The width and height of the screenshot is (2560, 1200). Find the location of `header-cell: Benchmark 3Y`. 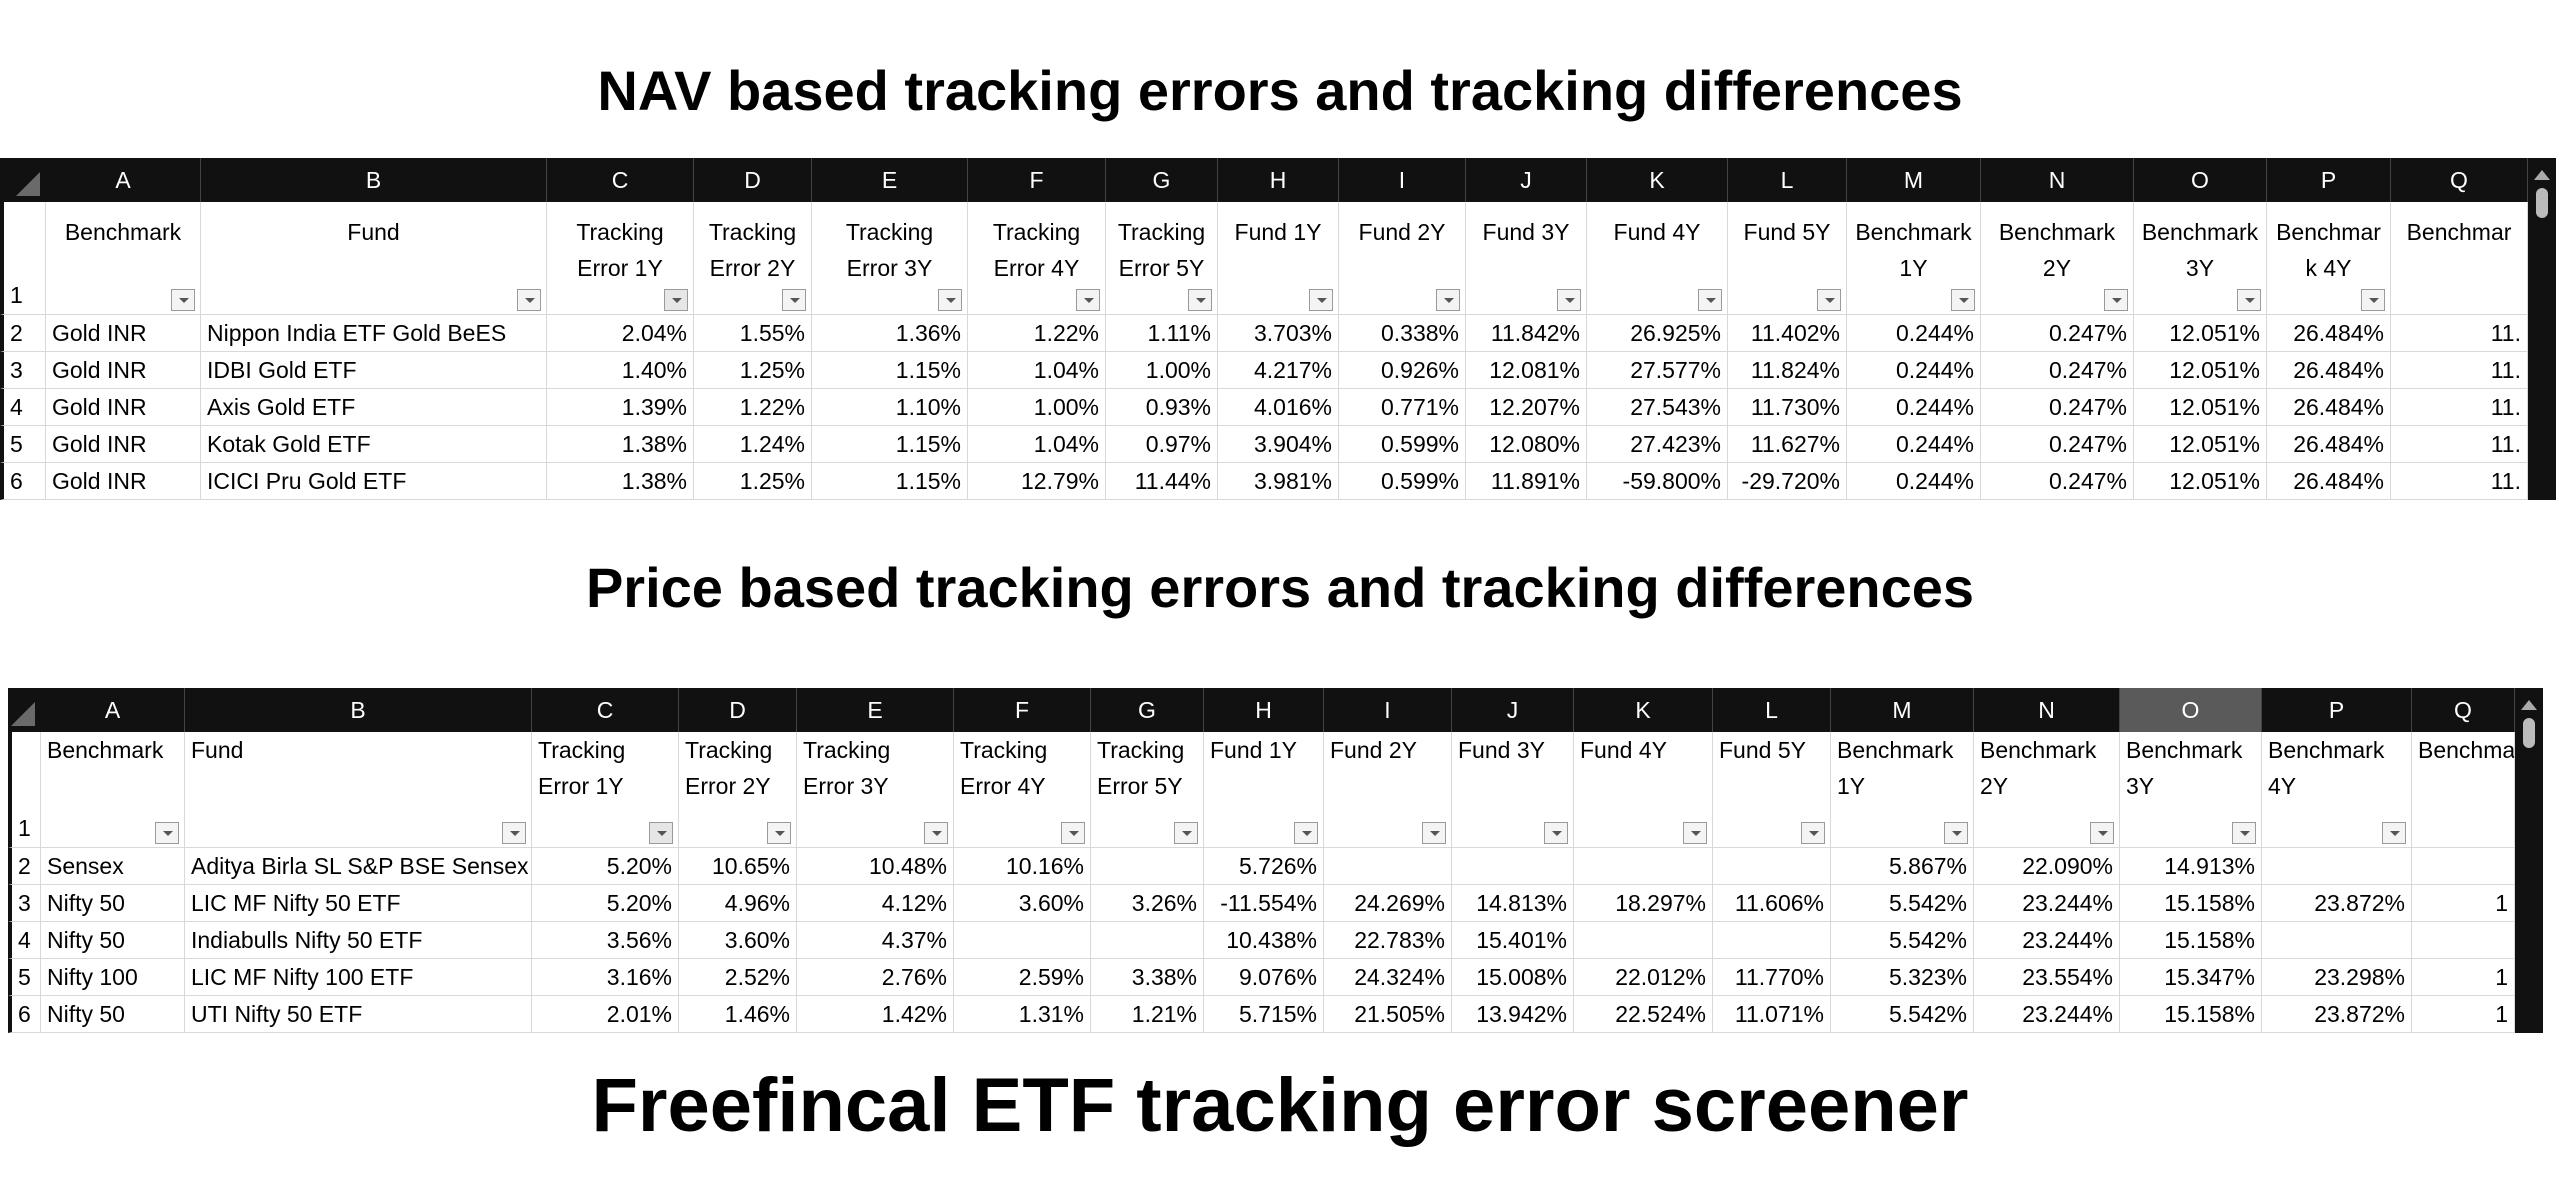

header-cell: Benchmark 3Y is located at coordinates (2200, 258).